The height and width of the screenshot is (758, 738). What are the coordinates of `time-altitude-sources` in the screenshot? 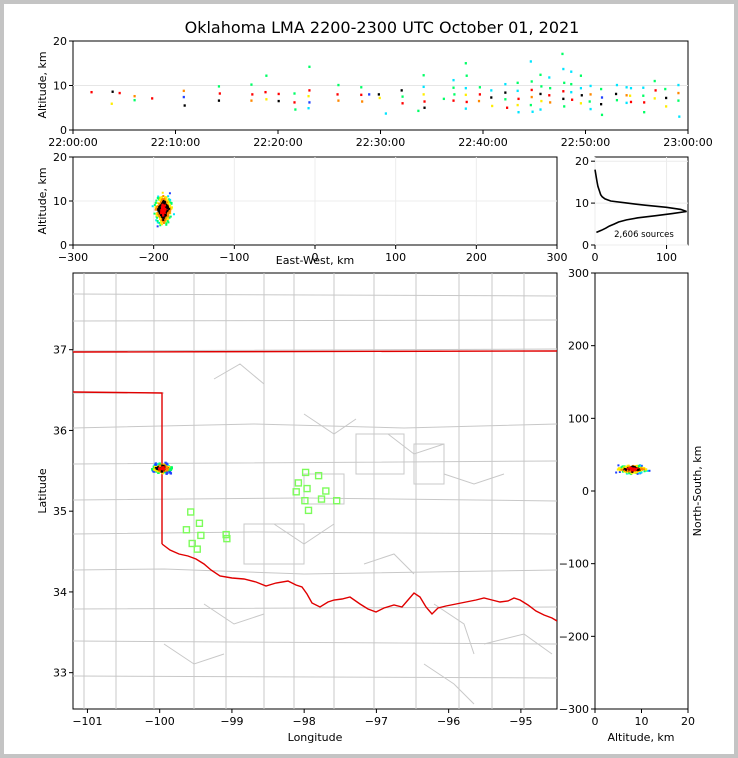 It's located at (380, 85).